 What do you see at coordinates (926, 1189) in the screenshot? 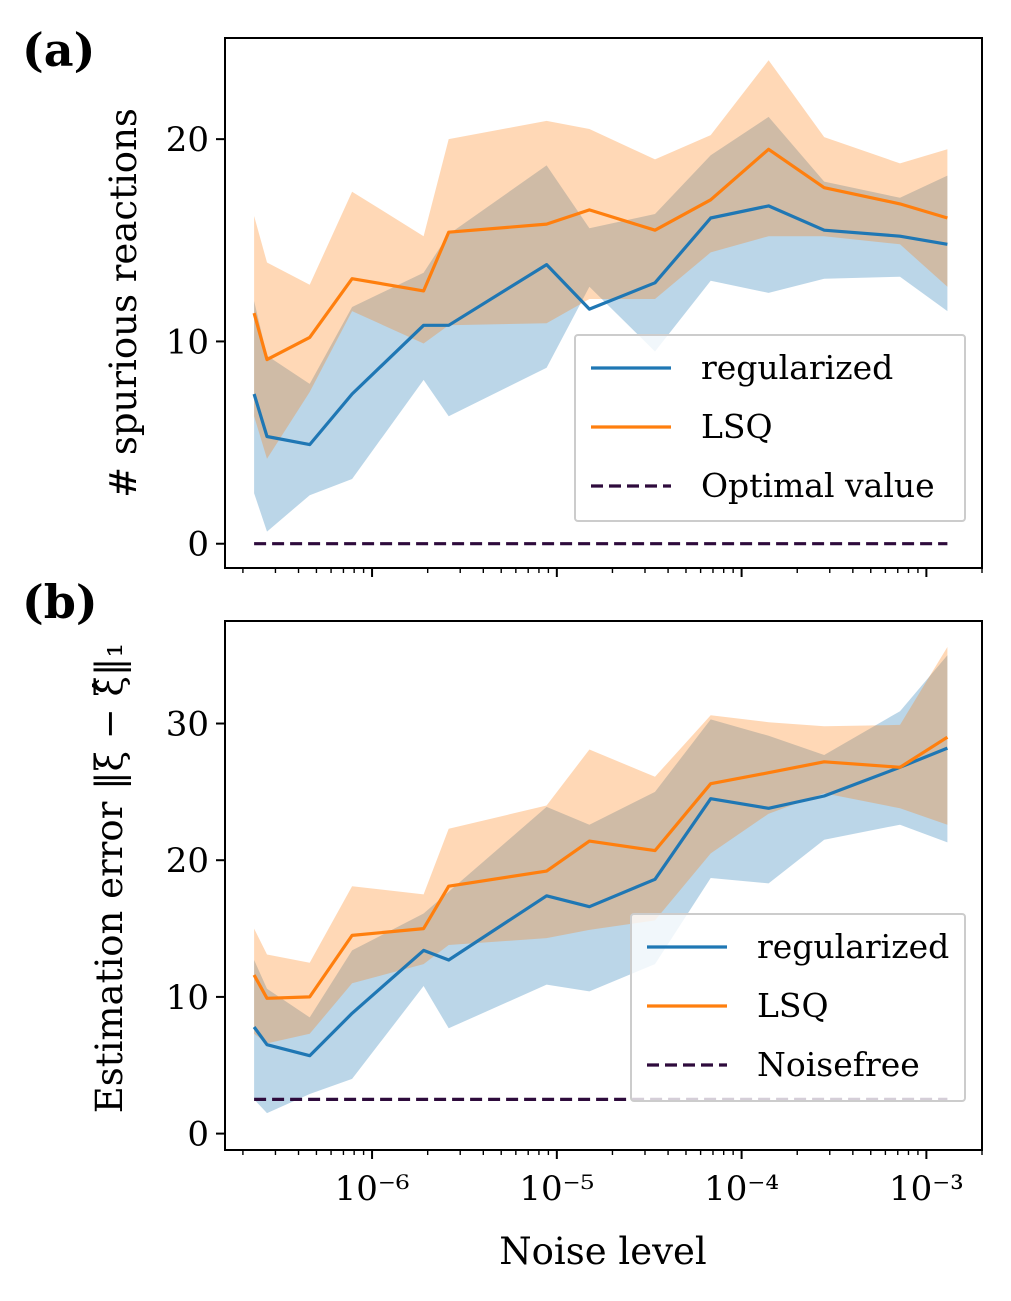
I see `x-tick-label--3: 10⁻³` at bounding box center [926, 1189].